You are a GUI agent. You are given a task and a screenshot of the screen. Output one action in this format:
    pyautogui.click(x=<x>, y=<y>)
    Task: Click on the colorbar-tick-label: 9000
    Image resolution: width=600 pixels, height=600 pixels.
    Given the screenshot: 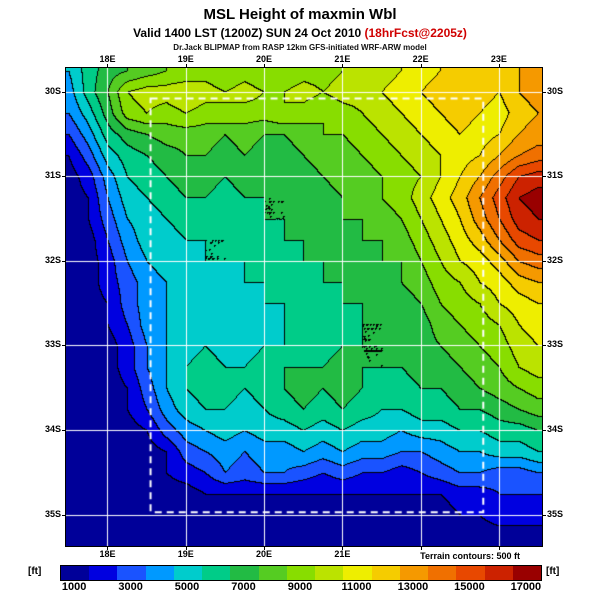 What is the action you would take?
    pyautogui.click(x=300, y=587)
    